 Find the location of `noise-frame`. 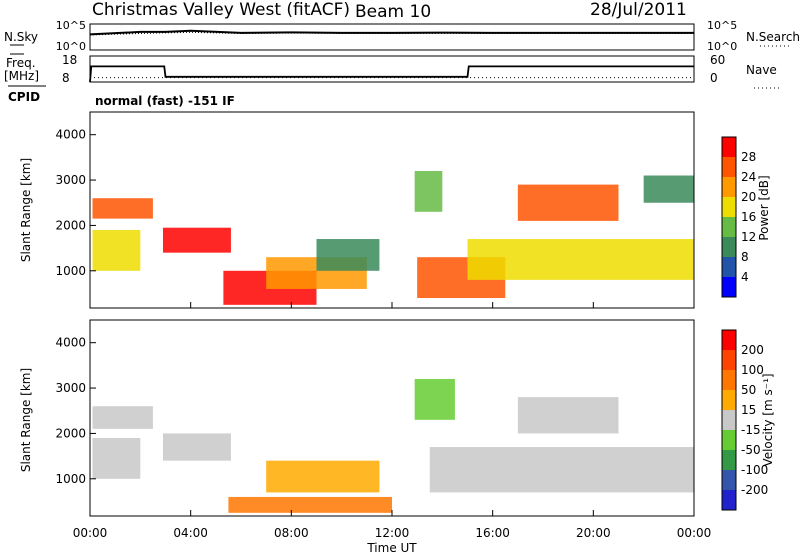

noise-frame is located at coordinates (392, 37).